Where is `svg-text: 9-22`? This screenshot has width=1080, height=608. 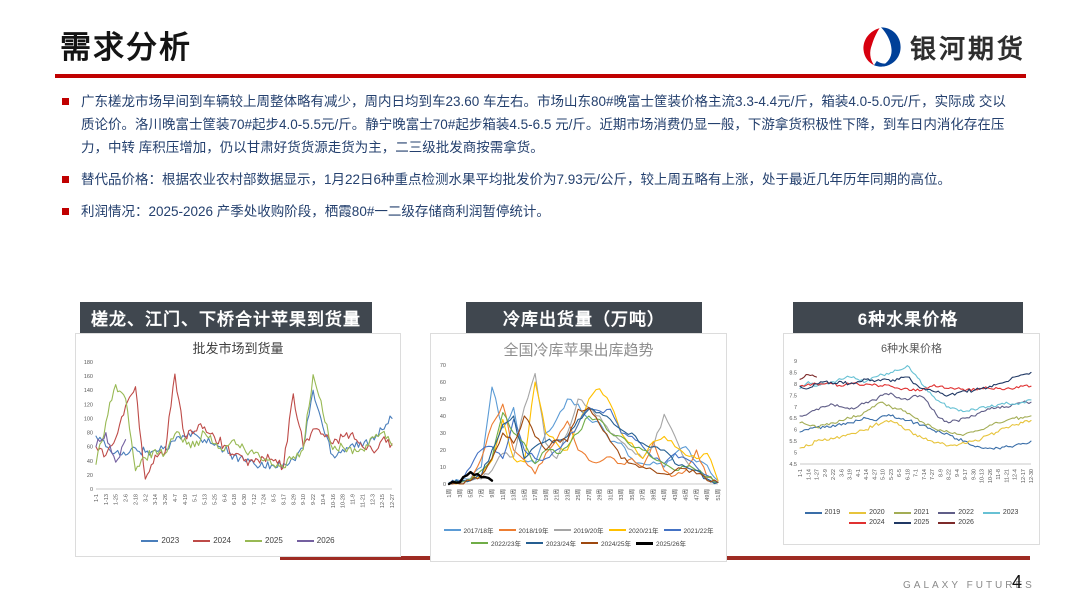 svg-text: 9-22 is located at coordinates (314, 499).